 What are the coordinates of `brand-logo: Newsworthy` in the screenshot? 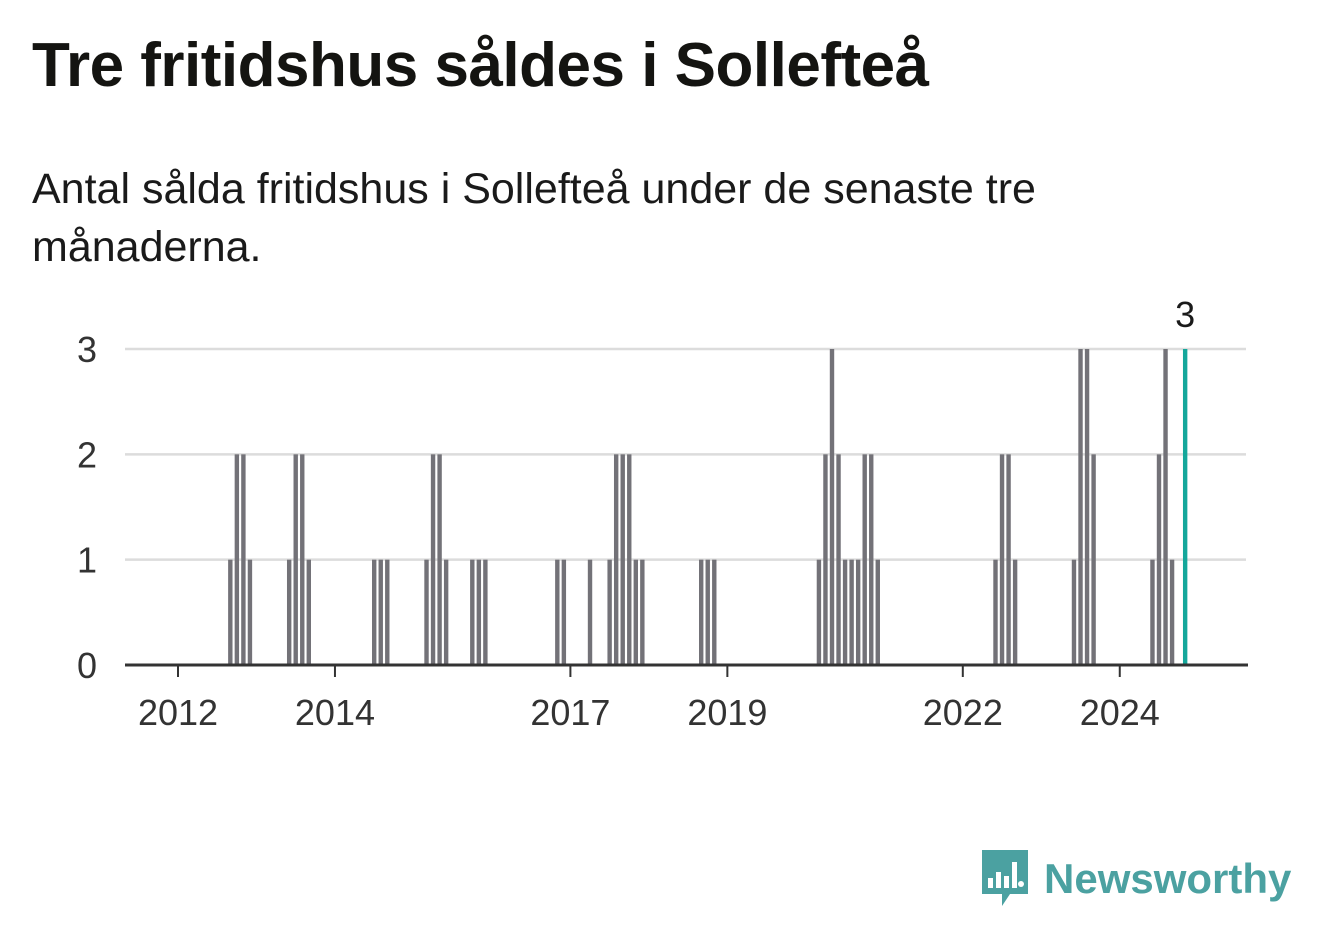 It's located at (1135, 879).